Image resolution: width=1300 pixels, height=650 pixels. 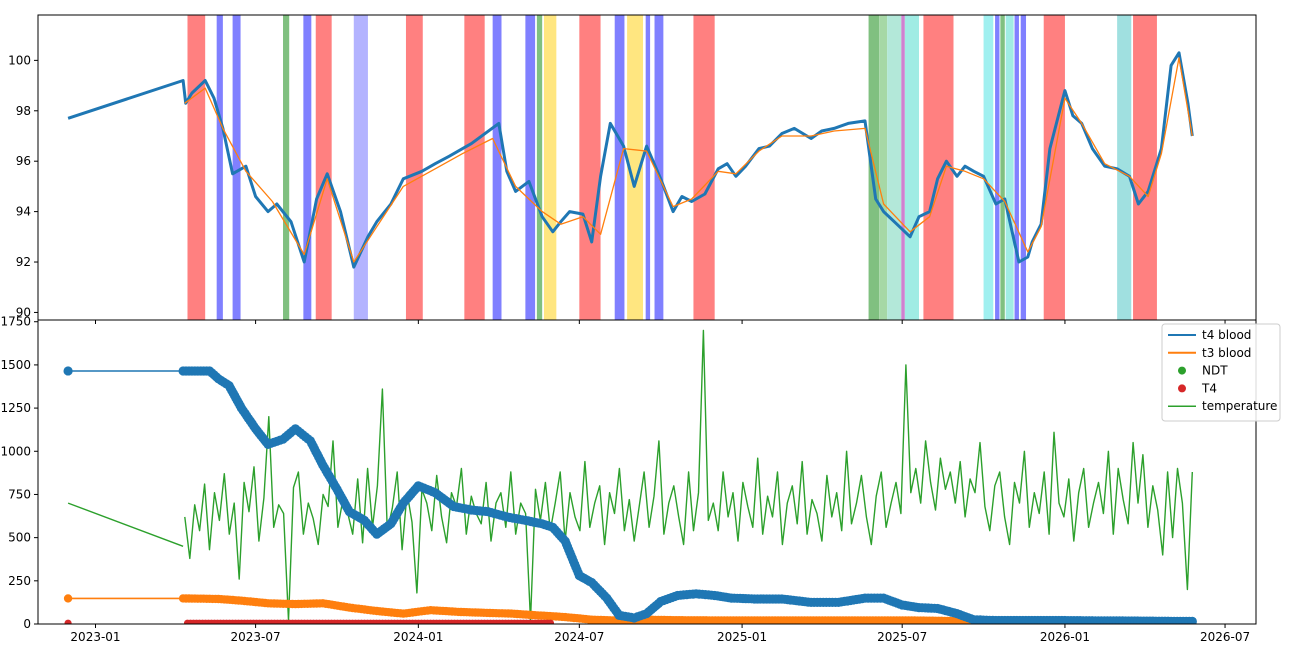 I want to click on legend-label: temperature, so click(x=1239, y=406).